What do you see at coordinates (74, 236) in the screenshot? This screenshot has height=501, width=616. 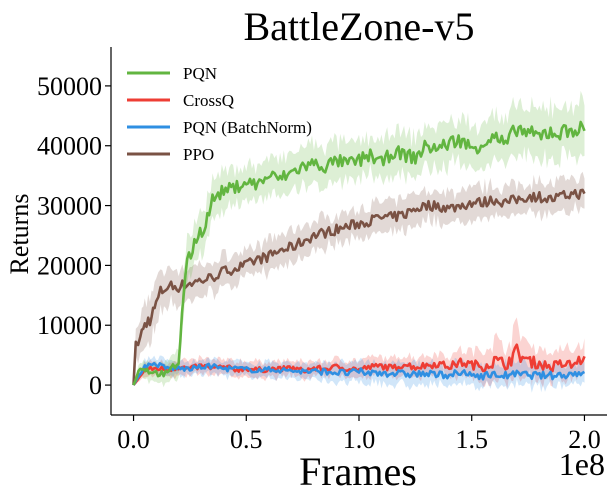 I see `y-ticks: 0 10000 20000 30000 40000 50000` at bounding box center [74, 236].